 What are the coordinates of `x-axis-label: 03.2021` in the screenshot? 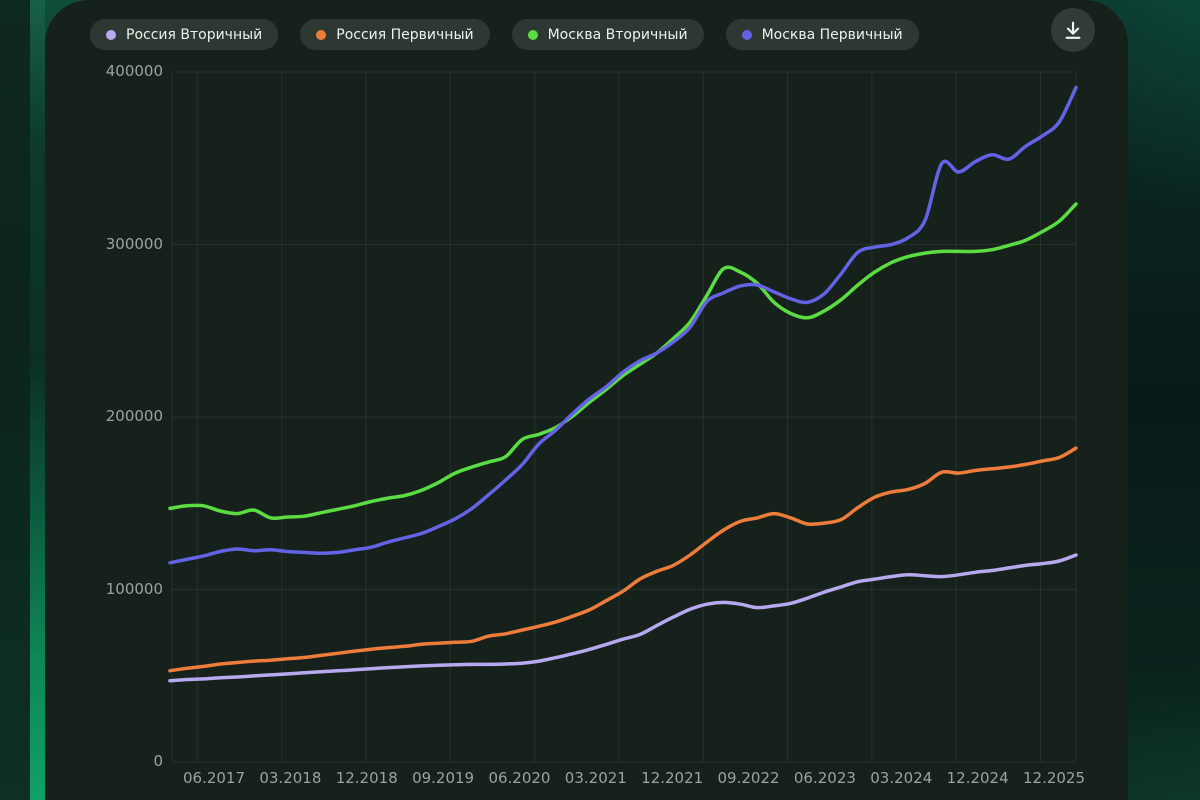 It's located at (595, 778).